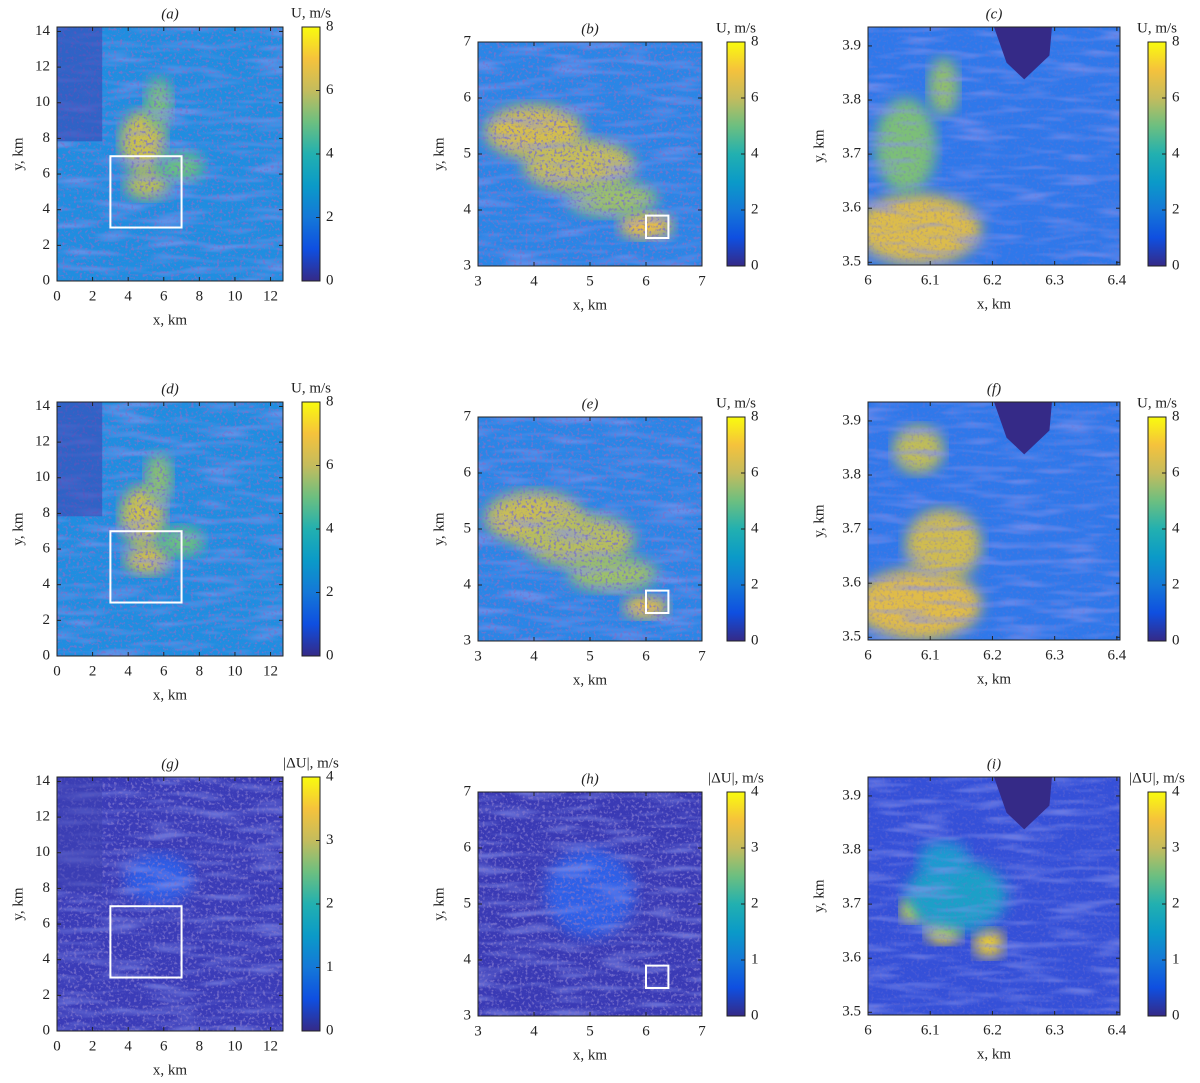 This screenshot has height=1083, width=1200. I want to click on y-tick-label: 14, so click(43, 406).